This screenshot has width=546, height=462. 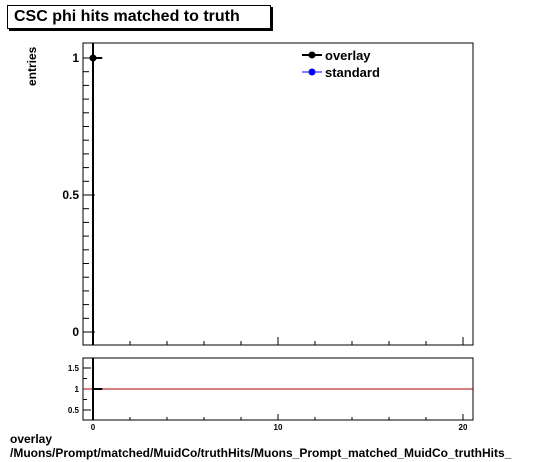 What do you see at coordinates (75, 332) in the screenshot?
I see `y-tick-label: 0` at bounding box center [75, 332].